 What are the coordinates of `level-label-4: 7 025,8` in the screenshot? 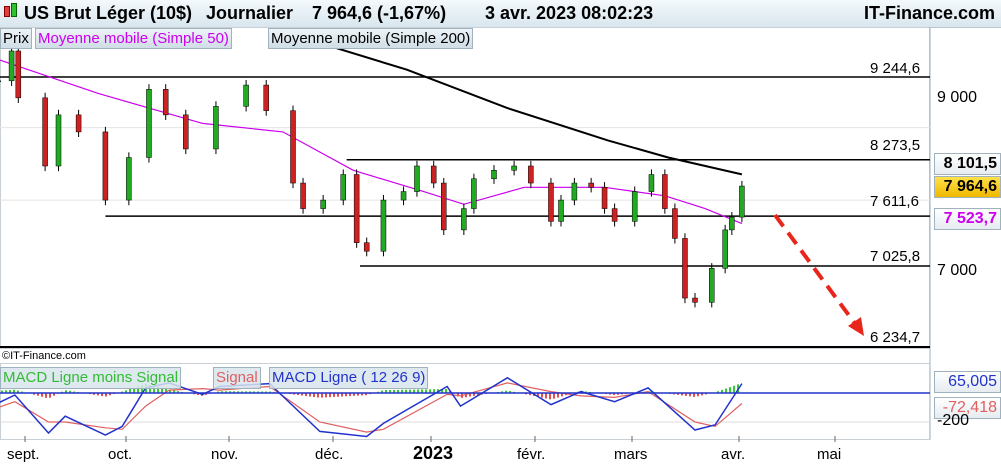 It's located at (895, 256).